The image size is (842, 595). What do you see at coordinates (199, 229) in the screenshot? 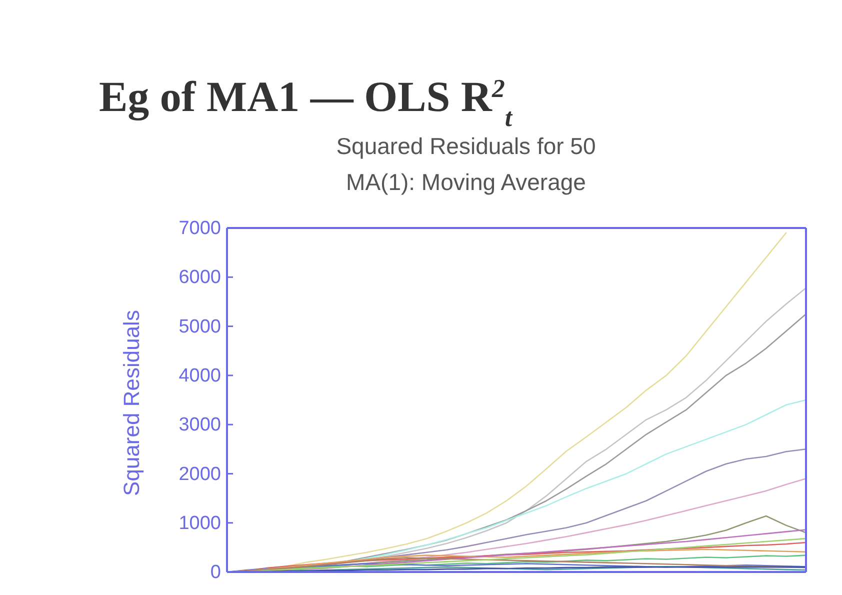
I see `y-tick-label: 7000` at bounding box center [199, 229].